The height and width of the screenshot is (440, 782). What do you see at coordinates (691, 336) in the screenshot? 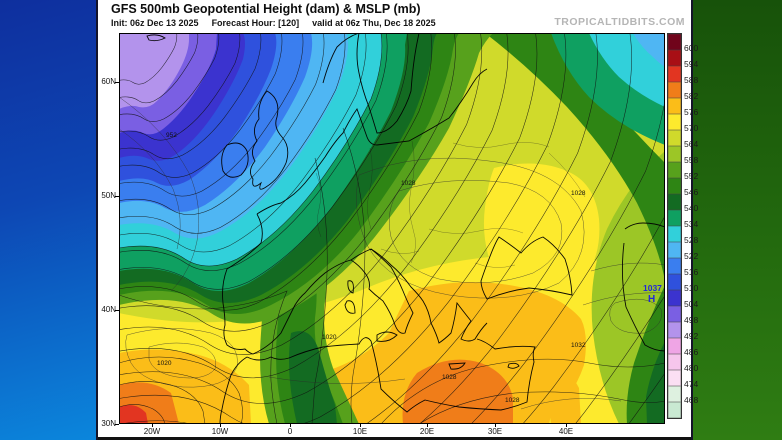
I see `colorbar-label: 492` at bounding box center [691, 336].